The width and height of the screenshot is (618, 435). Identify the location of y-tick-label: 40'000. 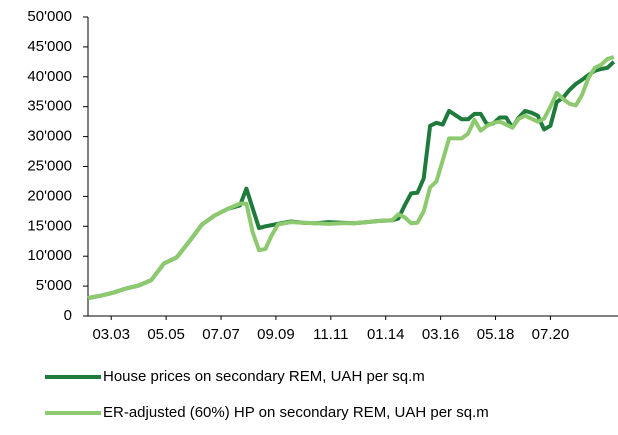
(49, 76).